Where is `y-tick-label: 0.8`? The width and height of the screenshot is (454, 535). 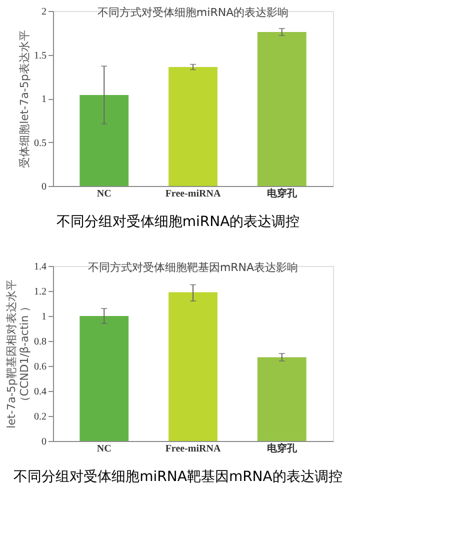 y-tick-label: 0.8 is located at coordinates (40, 342).